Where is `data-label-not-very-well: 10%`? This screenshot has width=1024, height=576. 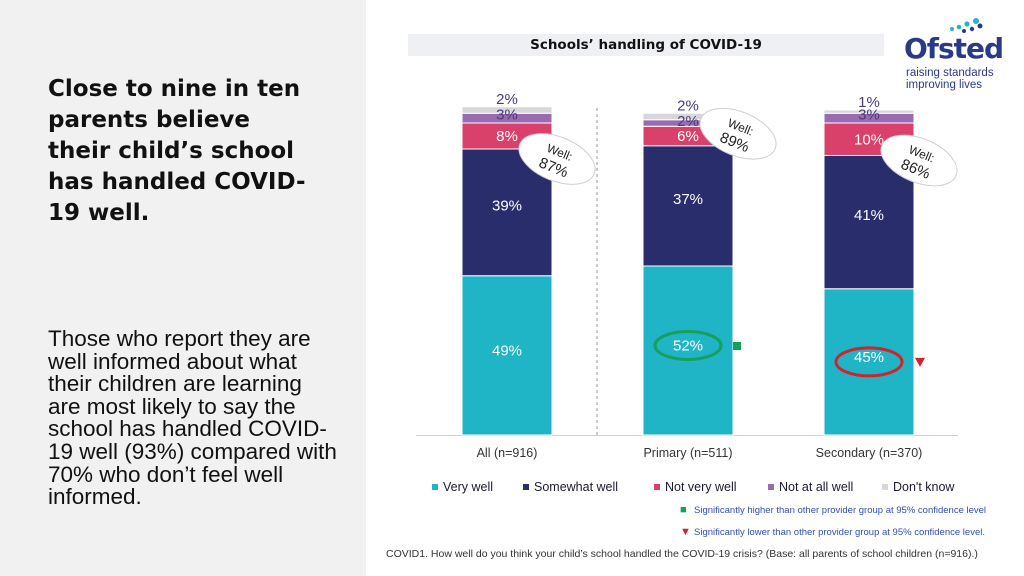 data-label-not-very-well: 10% is located at coordinates (869, 139).